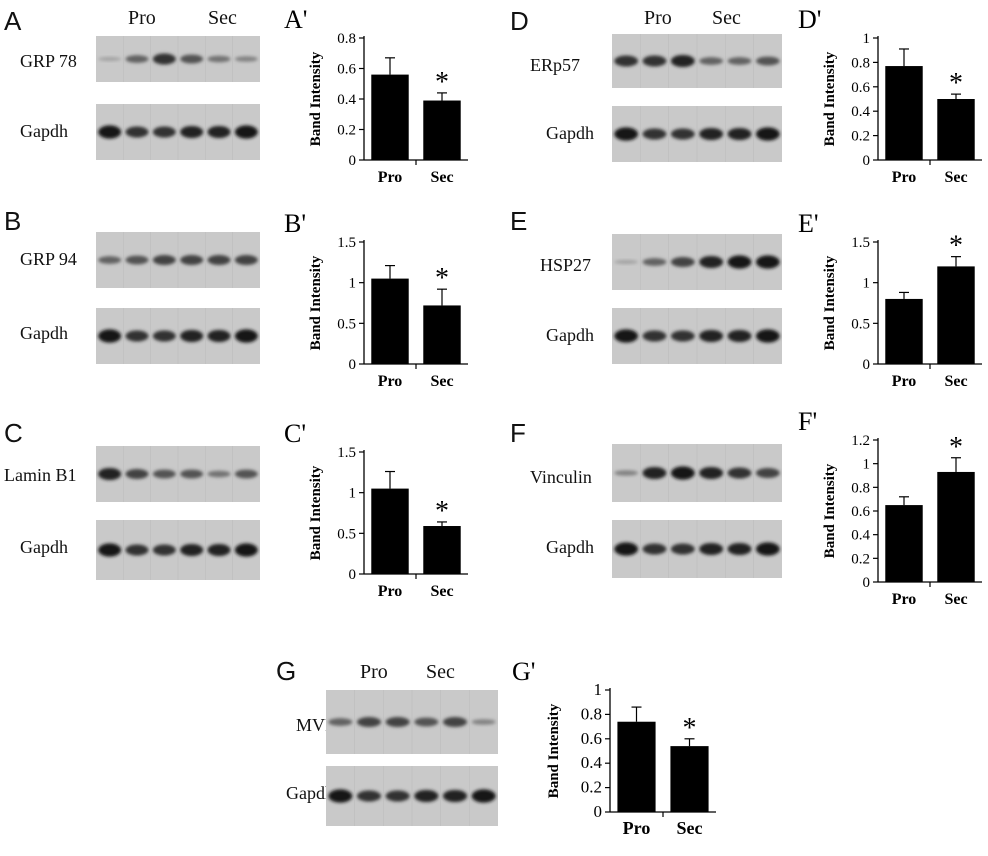  I want to click on panel-label: B', so click(295, 223).